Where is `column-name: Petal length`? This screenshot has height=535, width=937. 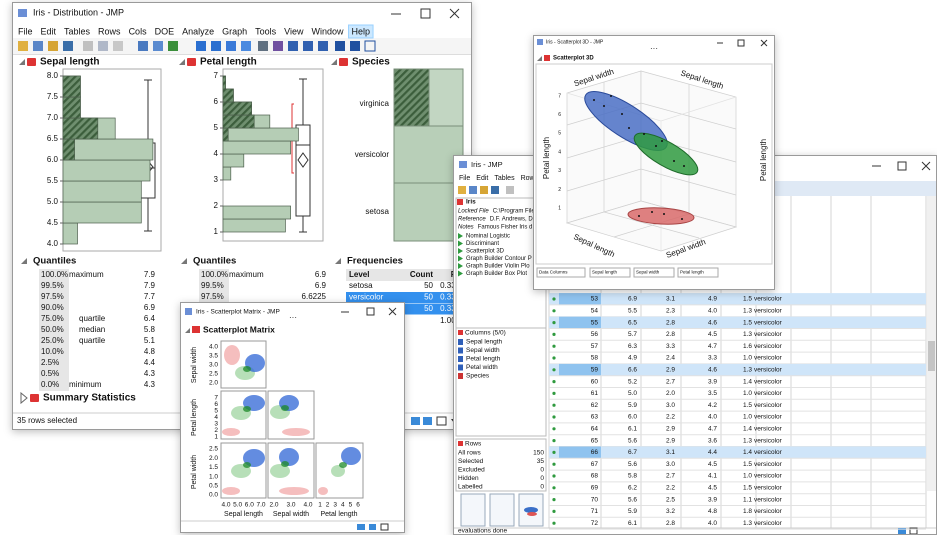 column-name: Petal length is located at coordinates (483, 359).